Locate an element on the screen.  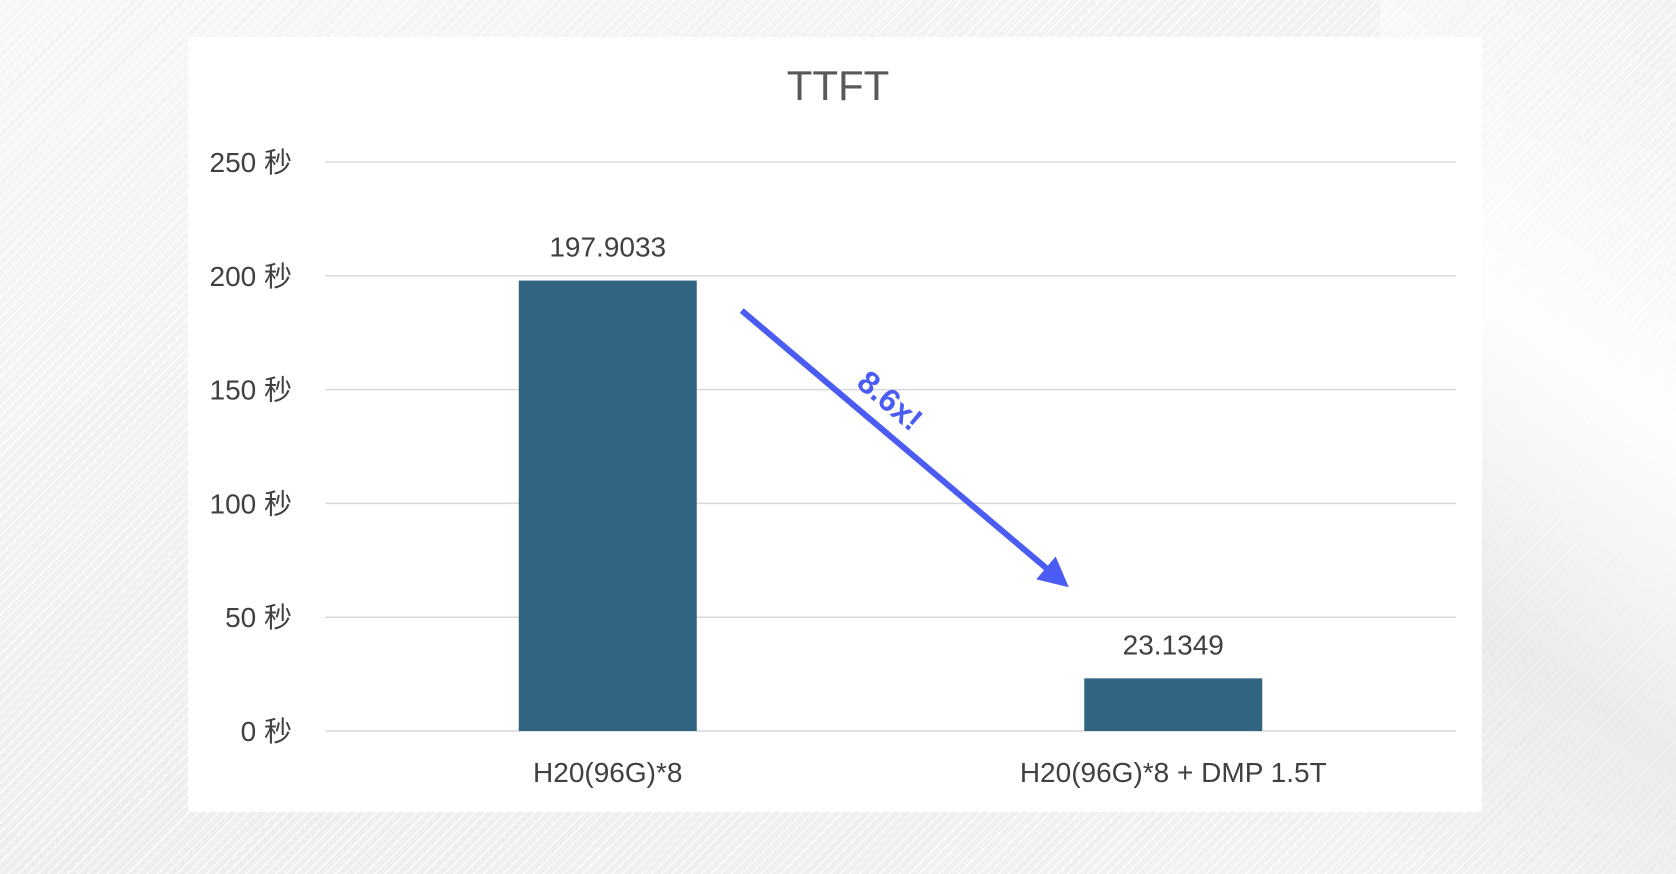
y-tick-label: 200 秒 is located at coordinates (251, 276).